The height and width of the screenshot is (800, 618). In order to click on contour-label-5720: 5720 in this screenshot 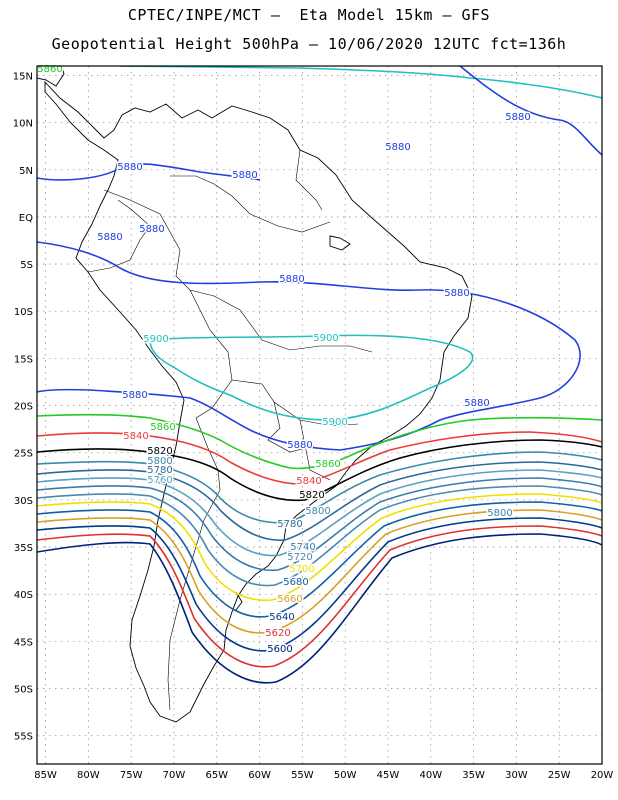, I will do `click(299, 557)`.